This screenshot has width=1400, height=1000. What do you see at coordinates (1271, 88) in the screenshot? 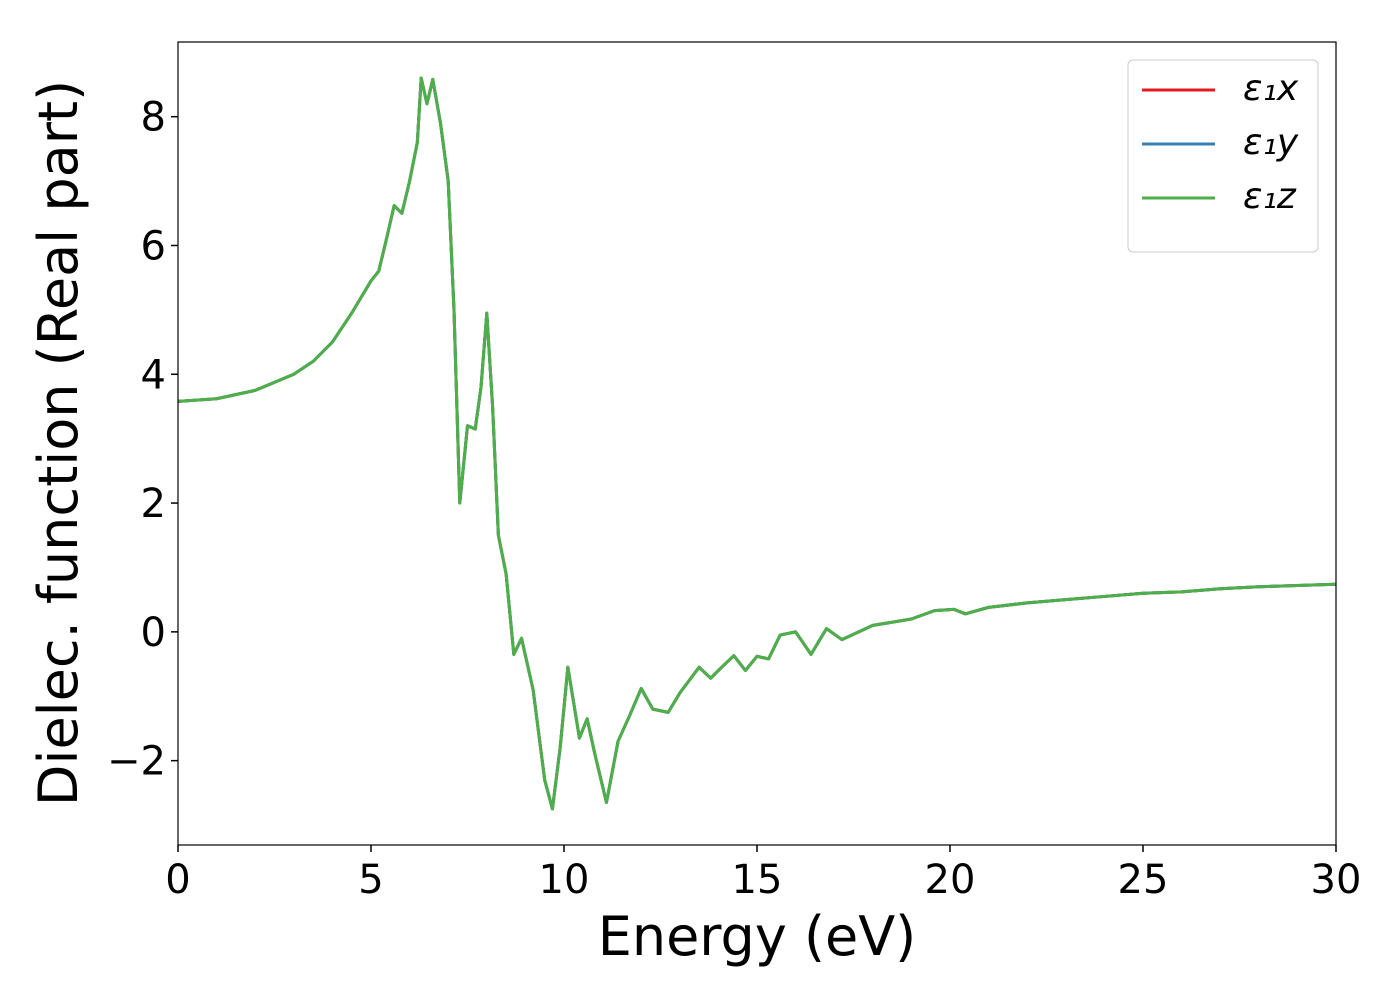
I see `legend-label: ε₁x` at bounding box center [1271, 88].